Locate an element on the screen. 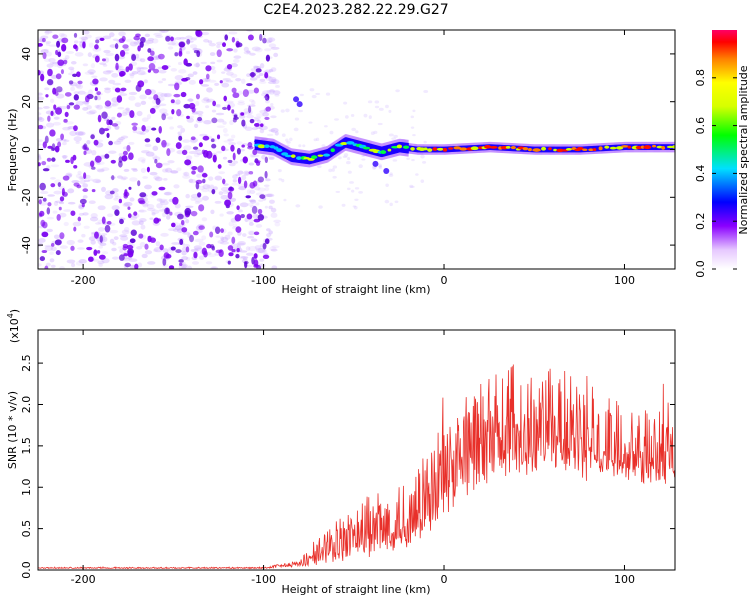  snr-y-tick-label: 2.0 is located at coordinates (26, 405).